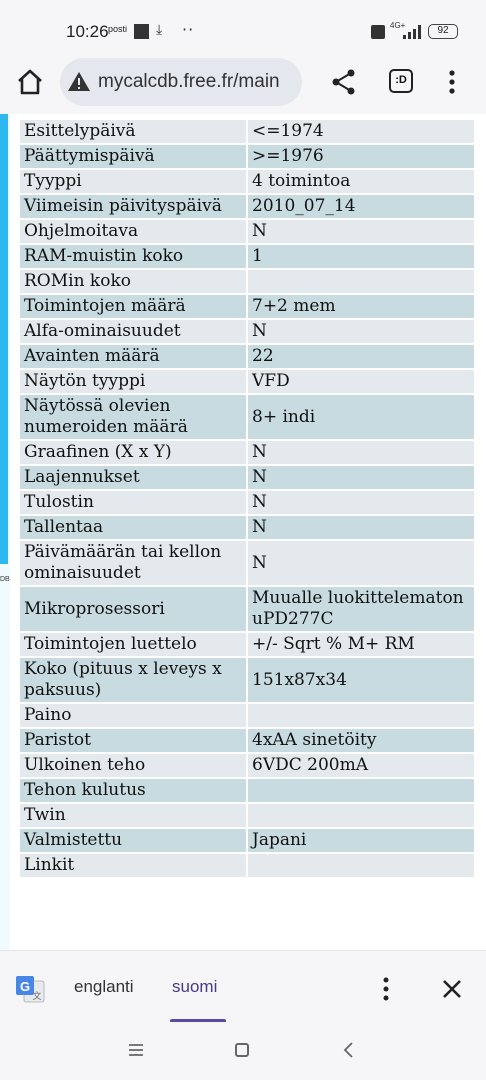  I want to click on spec-key: Päättymispäivä, so click(133, 156).